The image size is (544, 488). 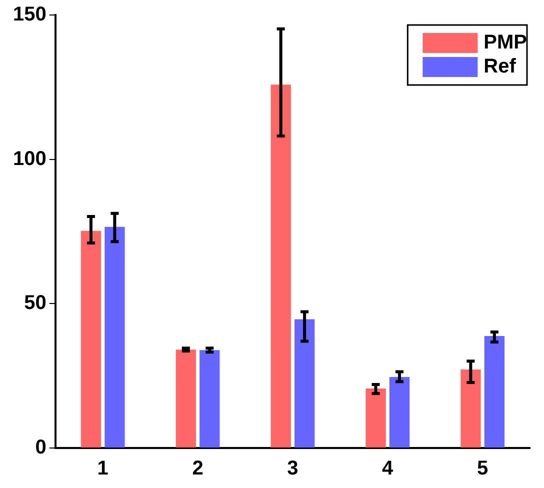 I want to click on x-tick-label: 2, so click(x=198, y=469).